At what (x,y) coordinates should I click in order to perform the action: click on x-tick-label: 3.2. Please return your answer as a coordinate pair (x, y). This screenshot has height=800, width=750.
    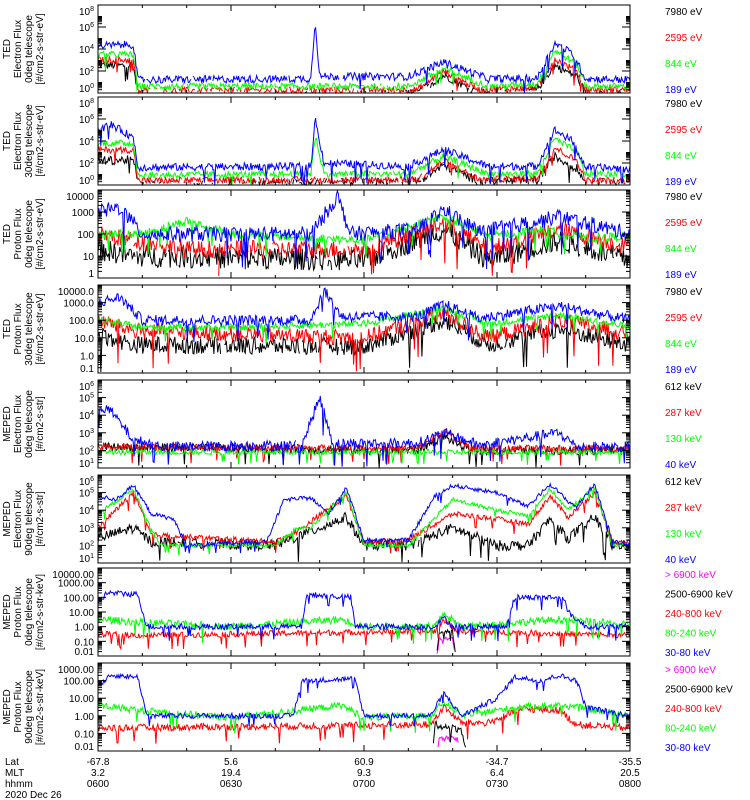
    Looking at the image, I should click on (98, 773).